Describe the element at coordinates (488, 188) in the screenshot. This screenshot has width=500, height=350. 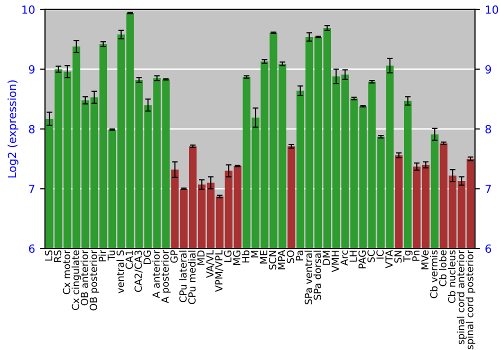
I see `y2-tick-label: 7` at that location.